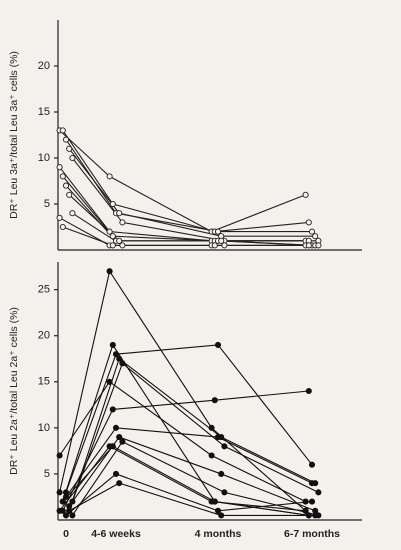 This screenshot has height=550, width=401. What do you see at coordinates (116, 534) in the screenshot?
I see `x-tick-label: 4-6 weeks` at bounding box center [116, 534].